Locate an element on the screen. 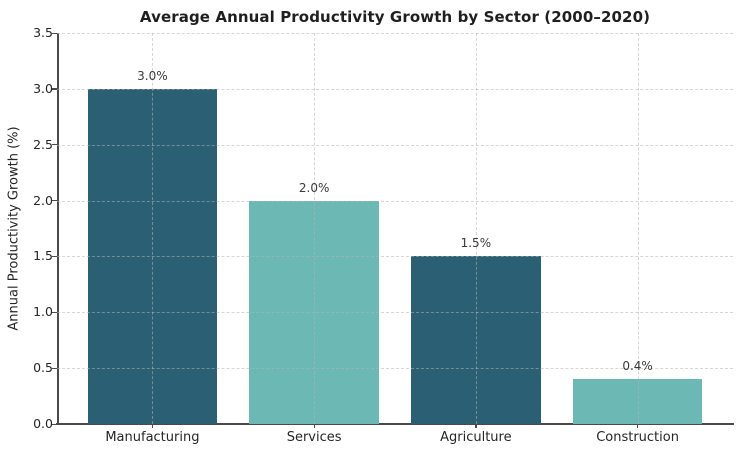  y-tick-label: 3.0 is located at coordinates (43, 88).